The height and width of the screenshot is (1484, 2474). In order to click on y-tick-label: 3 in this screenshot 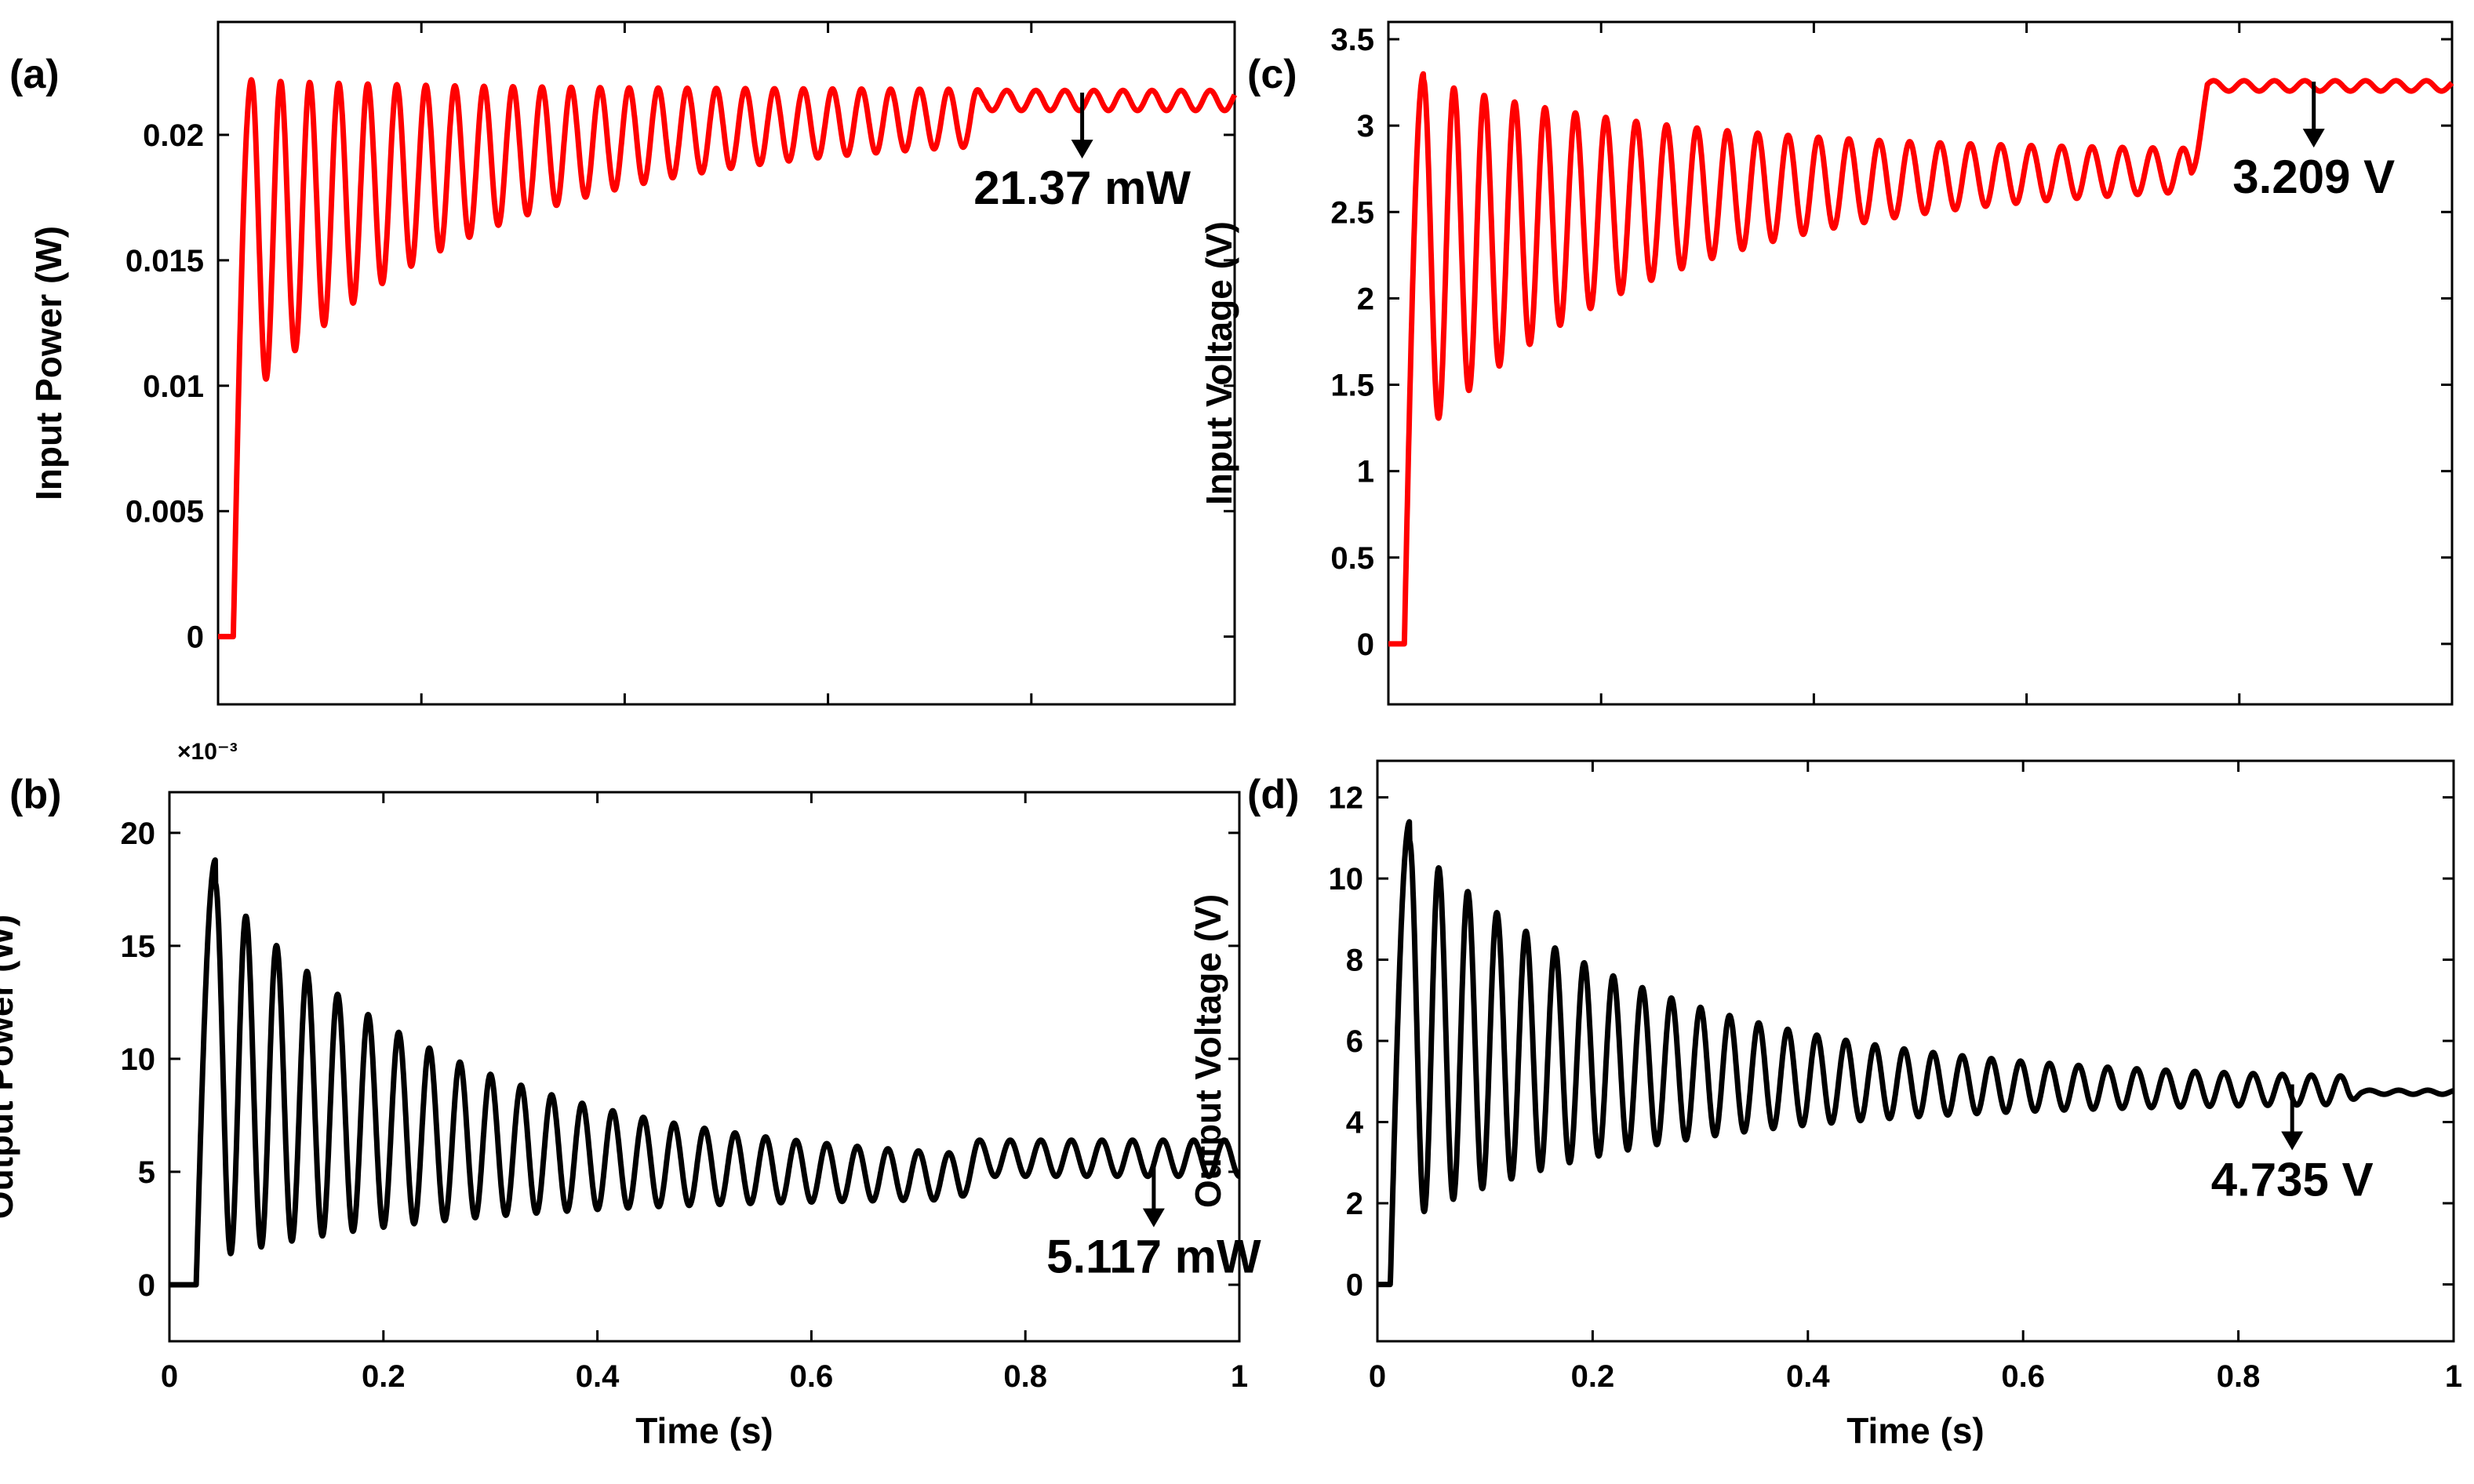, I will do `click(1365, 126)`.